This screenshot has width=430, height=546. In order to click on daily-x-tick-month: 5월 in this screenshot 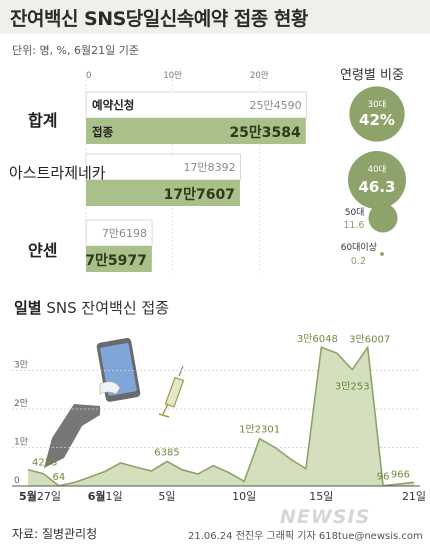, I will do `click(28, 496)`.